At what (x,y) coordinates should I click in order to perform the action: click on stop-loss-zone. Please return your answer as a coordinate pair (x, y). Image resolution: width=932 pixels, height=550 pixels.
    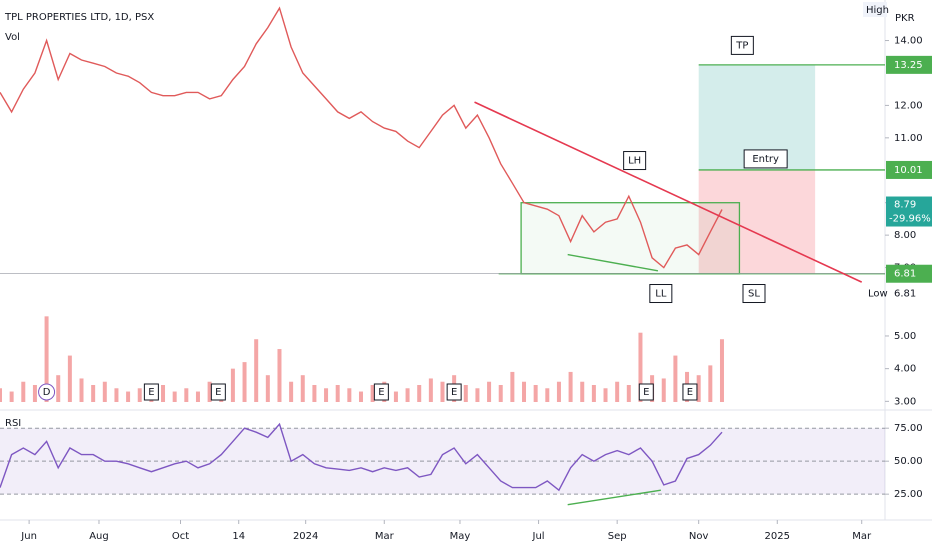
    Looking at the image, I should click on (757, 221).